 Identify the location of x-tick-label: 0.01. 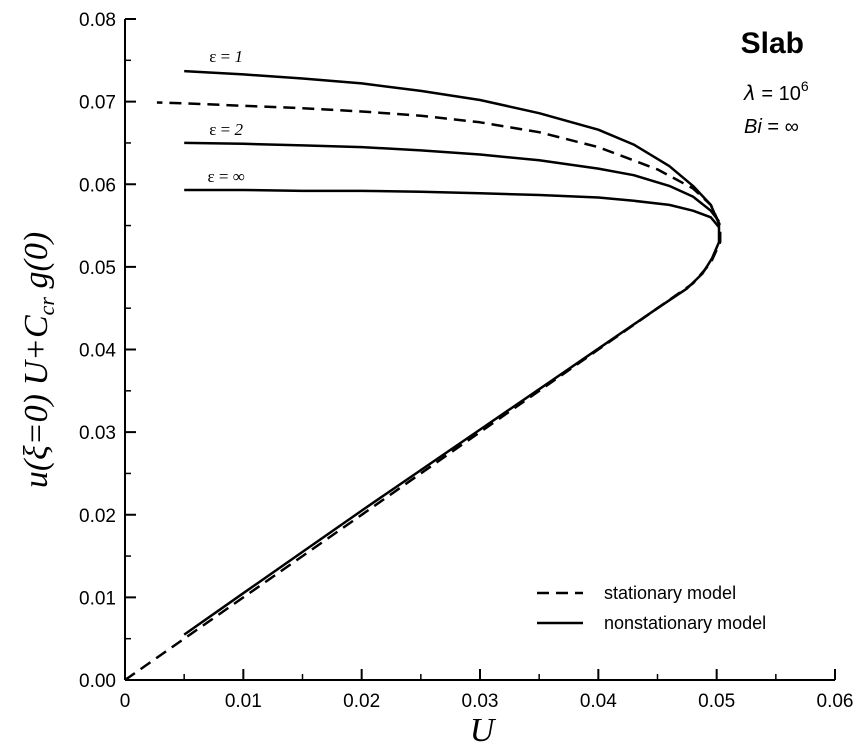
(243, 701).